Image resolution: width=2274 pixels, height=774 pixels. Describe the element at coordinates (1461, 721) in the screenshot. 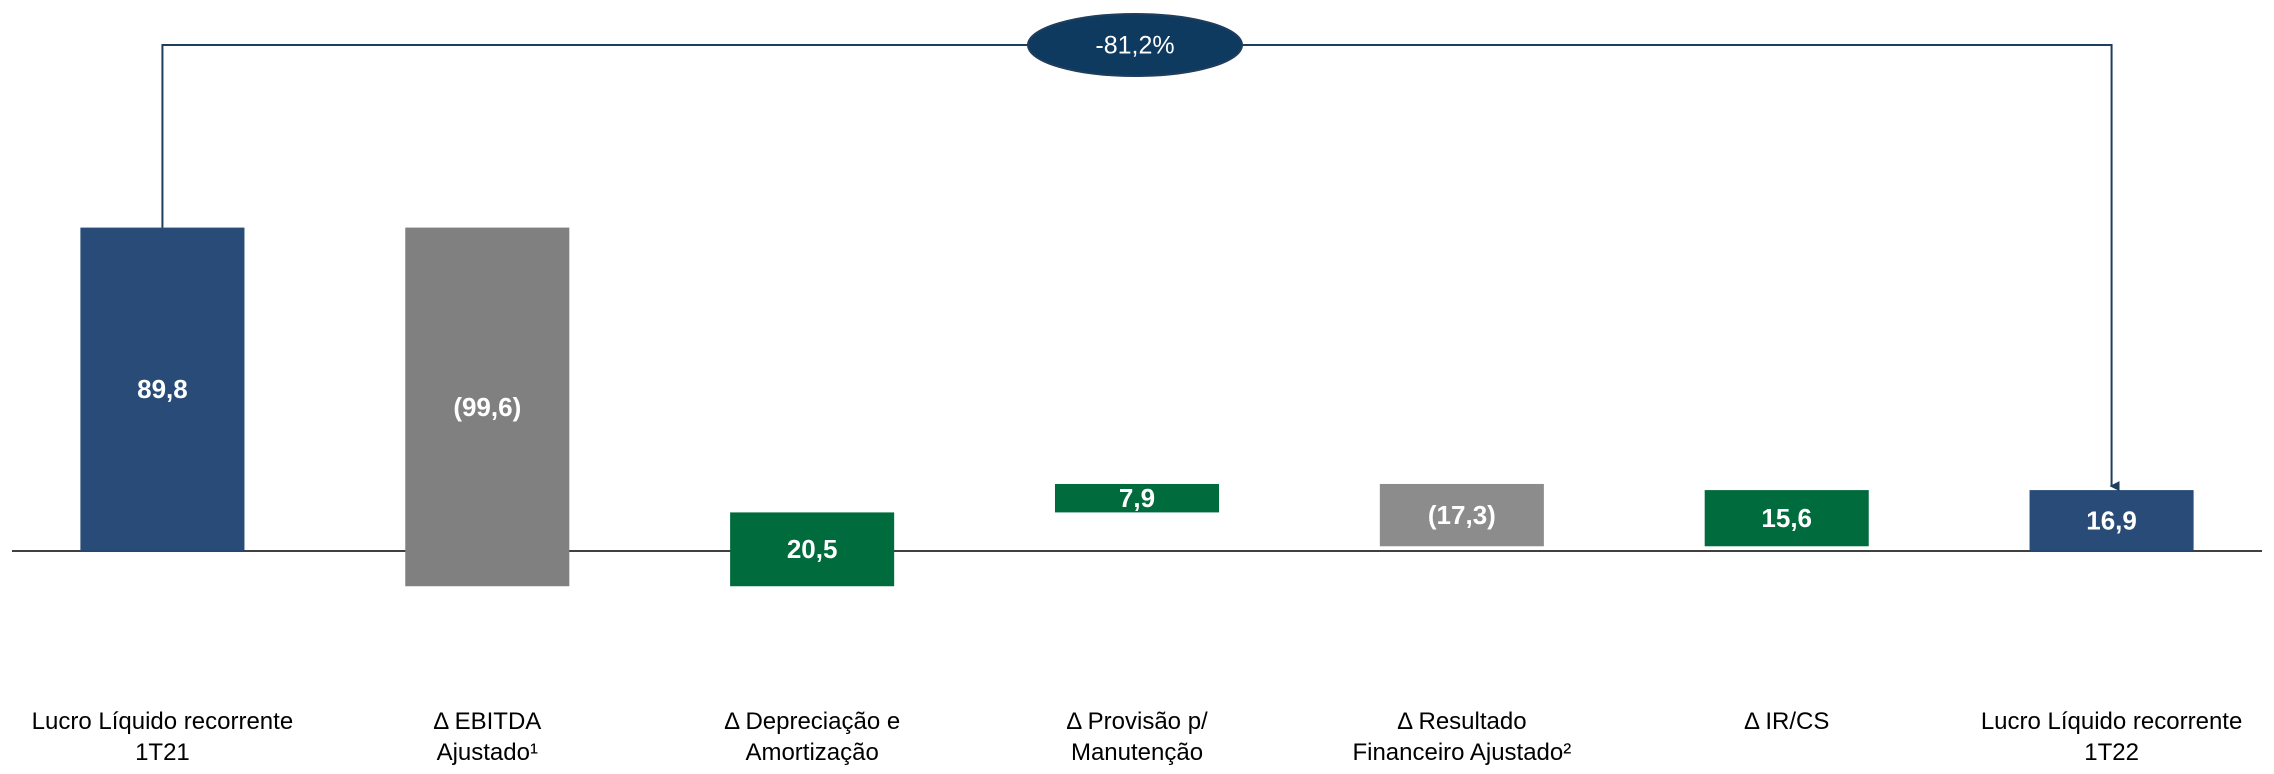

I see `x-tick-line: Δ Resultado` at that location.